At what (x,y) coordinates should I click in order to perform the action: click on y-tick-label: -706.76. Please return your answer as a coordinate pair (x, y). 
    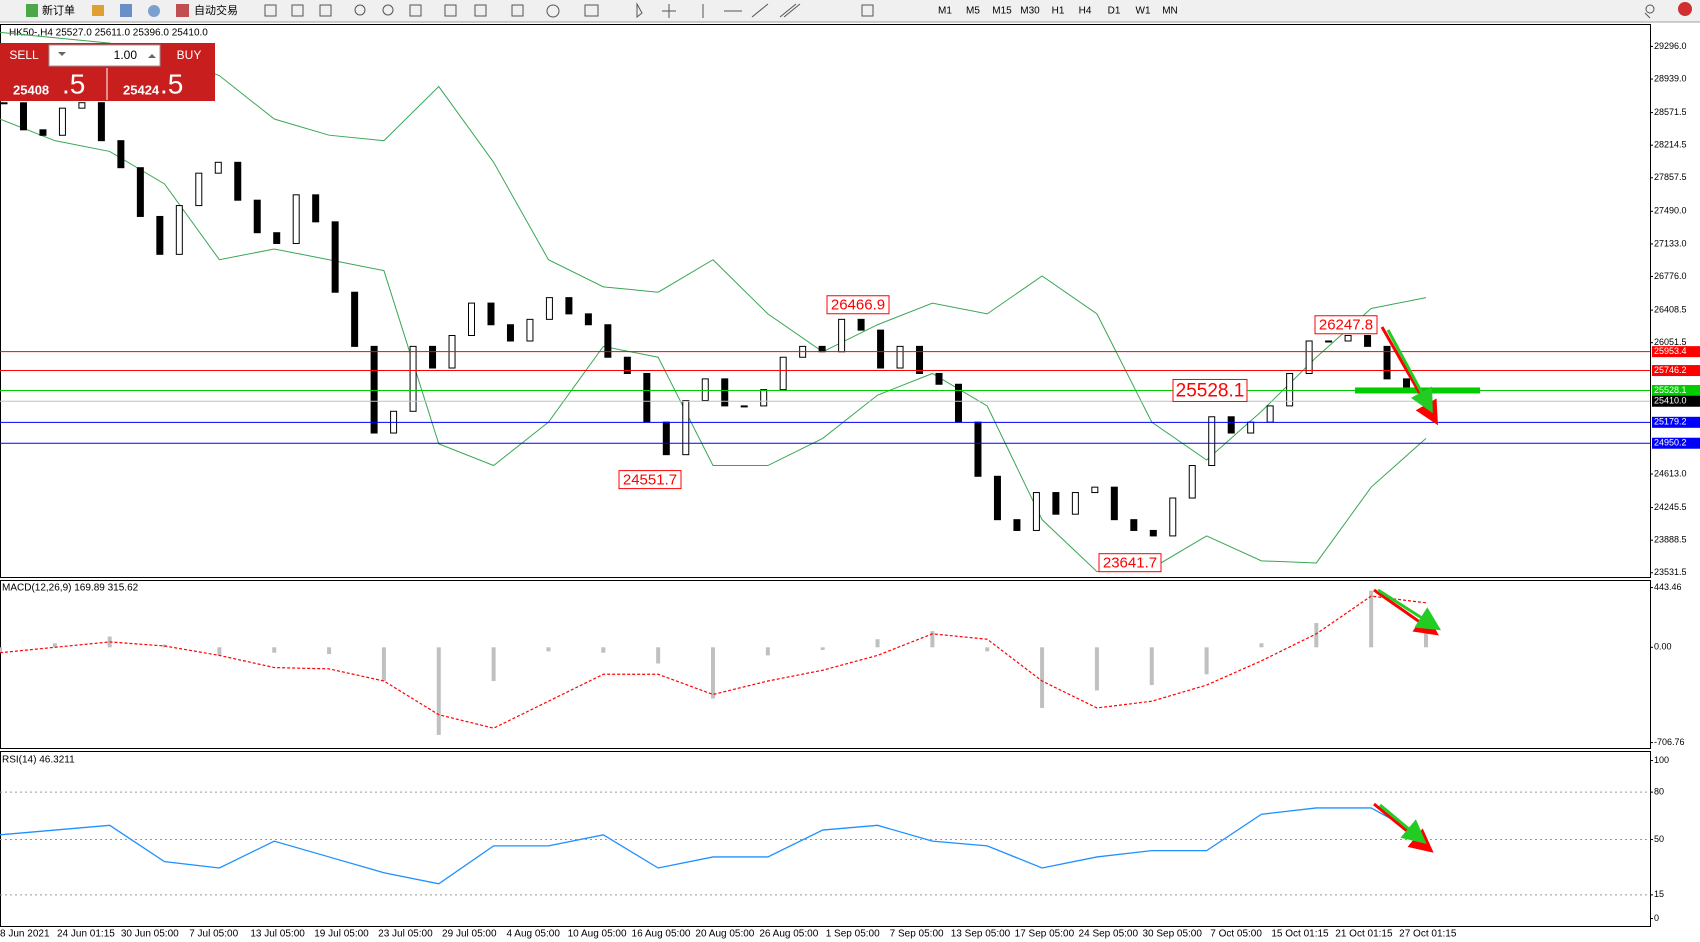
    Looking at the image, I should click on (1669, 742).